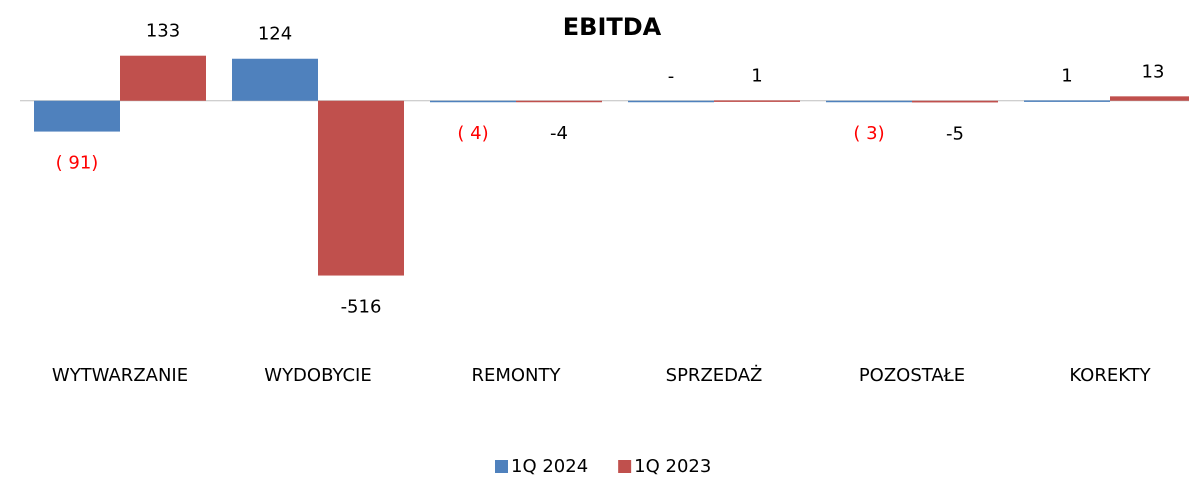  I want to click on data-label: -5, so click(955, 133).